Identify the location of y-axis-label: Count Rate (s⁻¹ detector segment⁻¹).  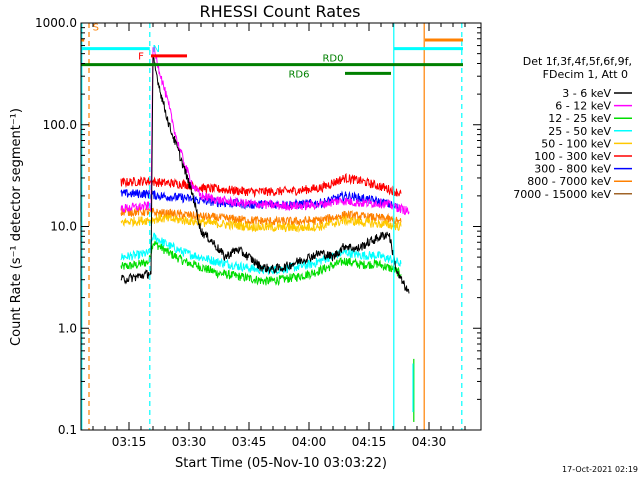
(16, 227).